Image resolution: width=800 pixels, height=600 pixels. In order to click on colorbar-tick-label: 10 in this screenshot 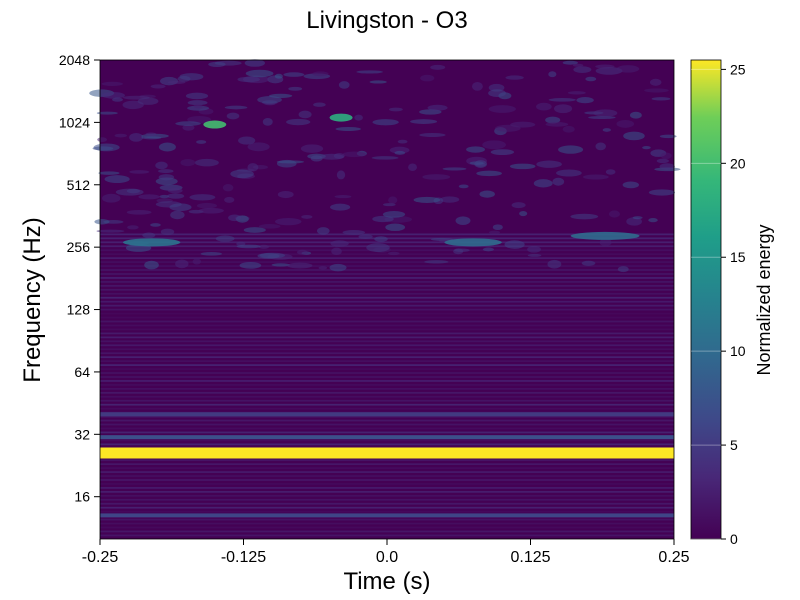, I will do `click(738, 351)`.